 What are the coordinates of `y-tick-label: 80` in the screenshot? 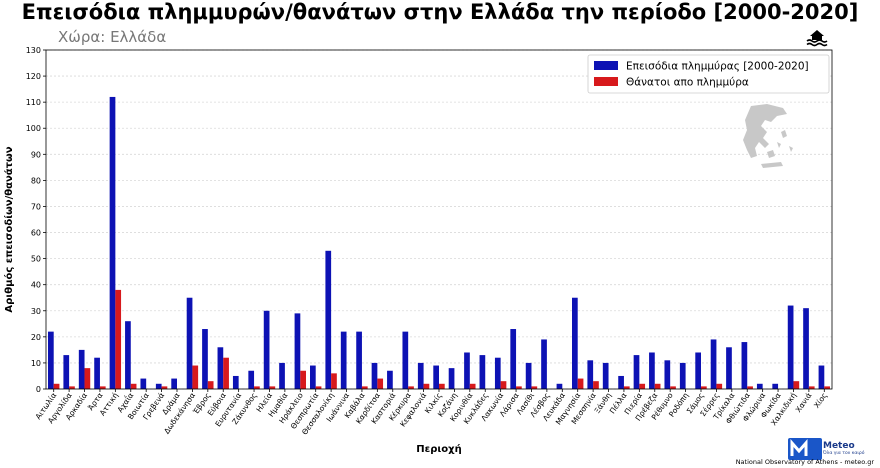 It's located at (36, 180).